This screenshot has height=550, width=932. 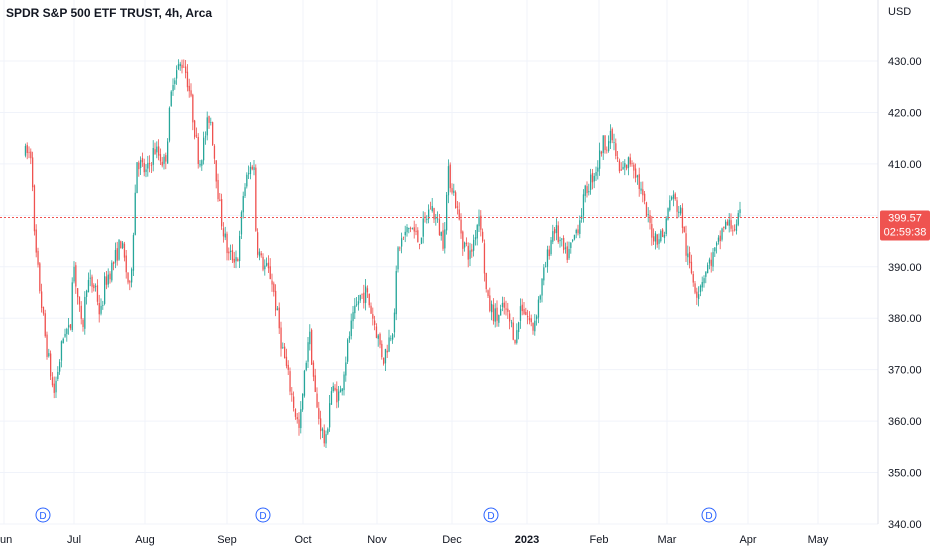 What do you see at coordinates (263, 515) in the screenshot?
I see `dividend-marker: D` at bounding box center [263, 515].